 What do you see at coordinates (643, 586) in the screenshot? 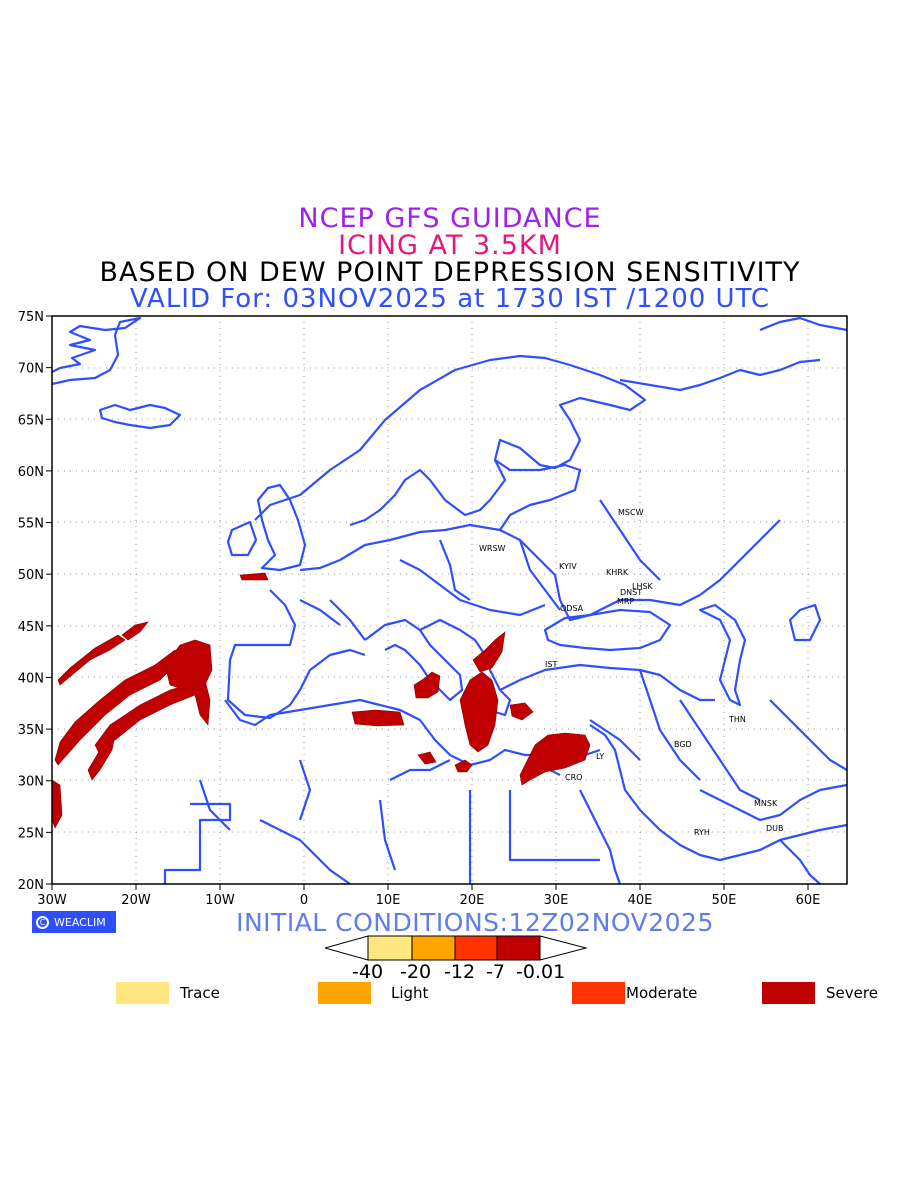
I see `city-label: LHSK` at bounding box center [643, 586].